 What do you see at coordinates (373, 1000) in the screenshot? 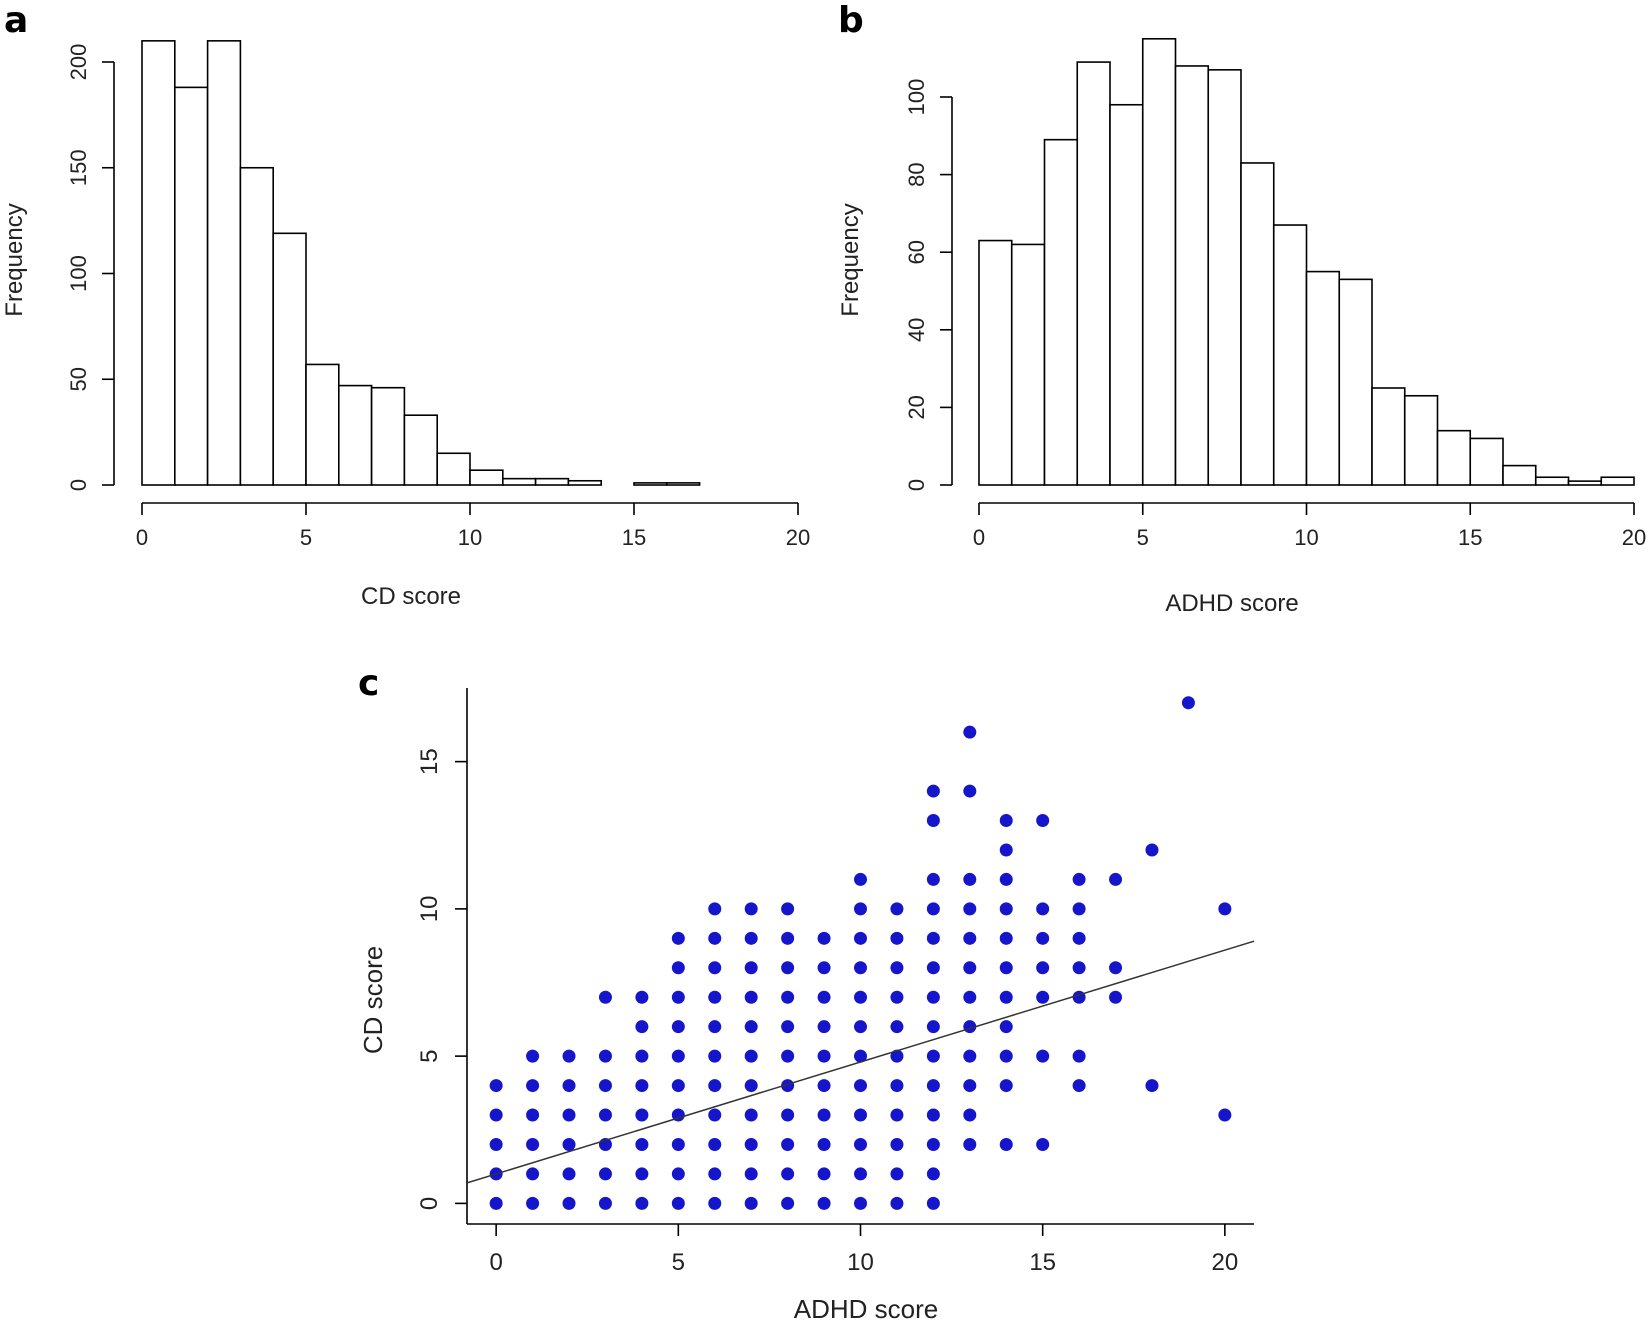
I see `scatter-y-label: CD score` at bounding box center [373, 1000].